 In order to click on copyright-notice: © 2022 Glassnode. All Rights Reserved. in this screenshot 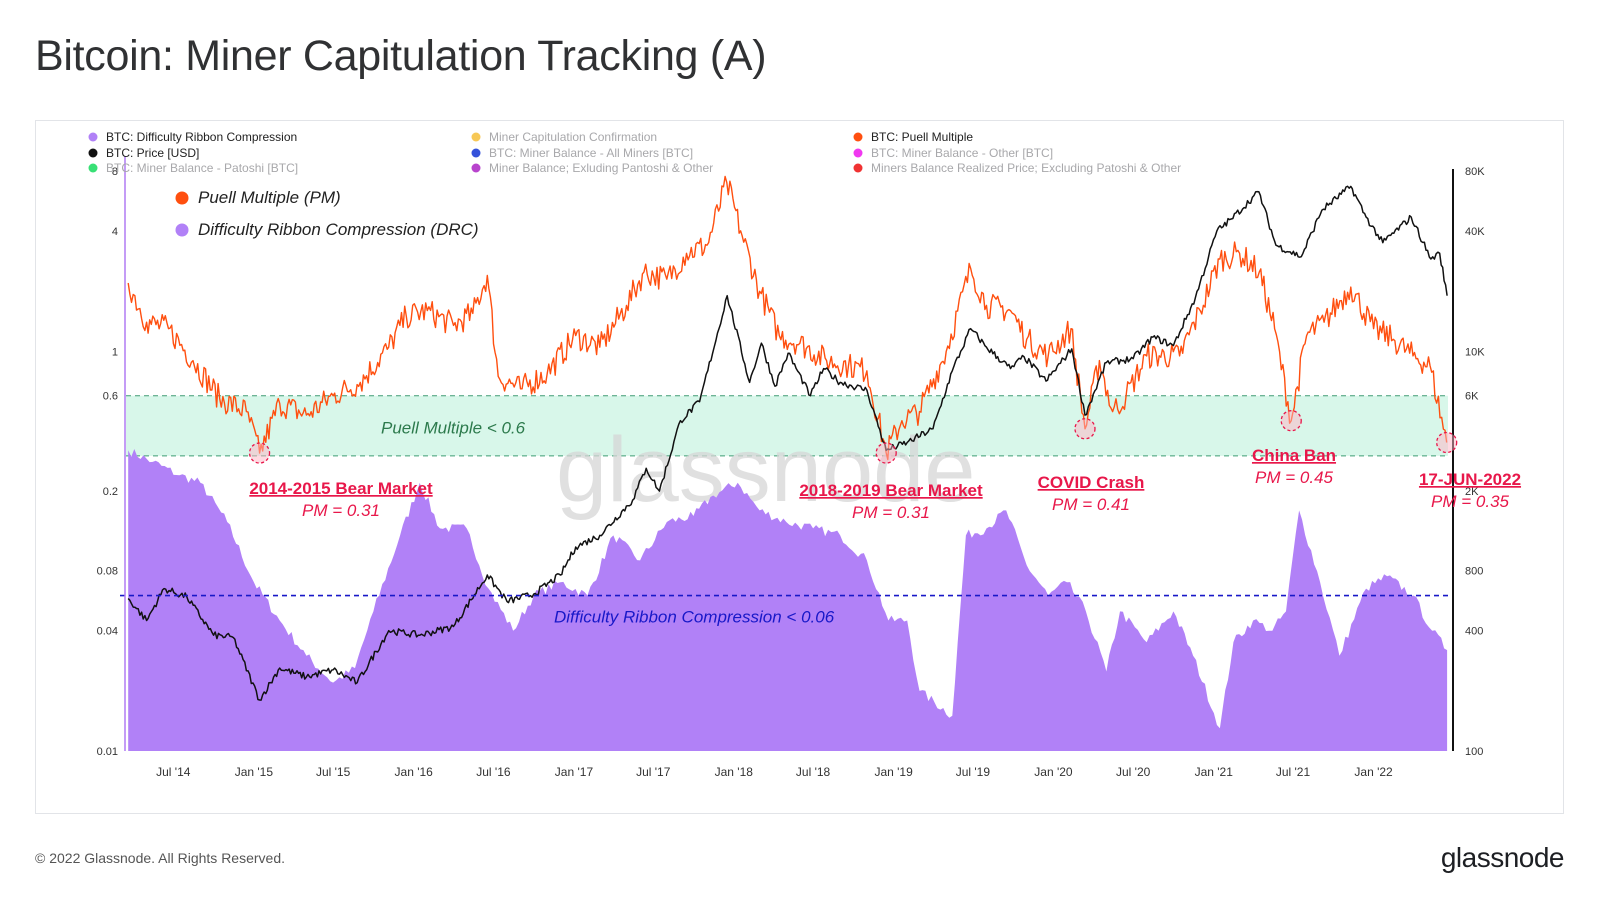, I will do `click(160, 858)`.